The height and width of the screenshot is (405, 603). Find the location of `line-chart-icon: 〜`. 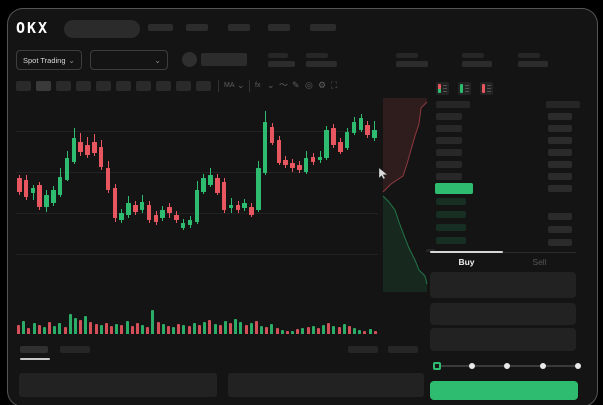

line-chart-icon: 〜 is located at coordinates (284, 85).